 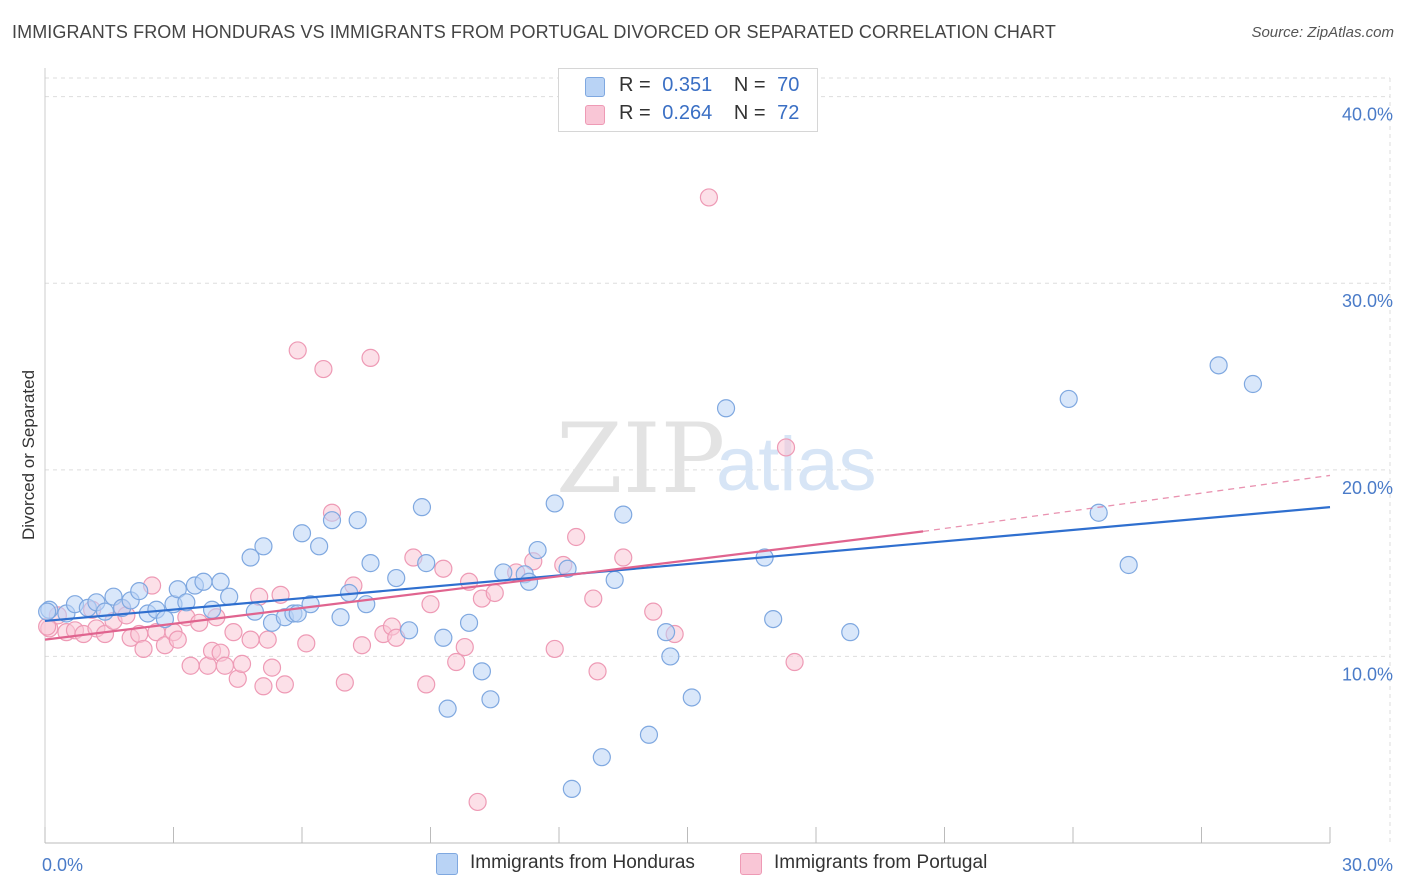 What do you see at coordinates (1367, 301) in the screenshot?
I see `y-tick-label: 30.0%` at bounding box center [1367, 301].